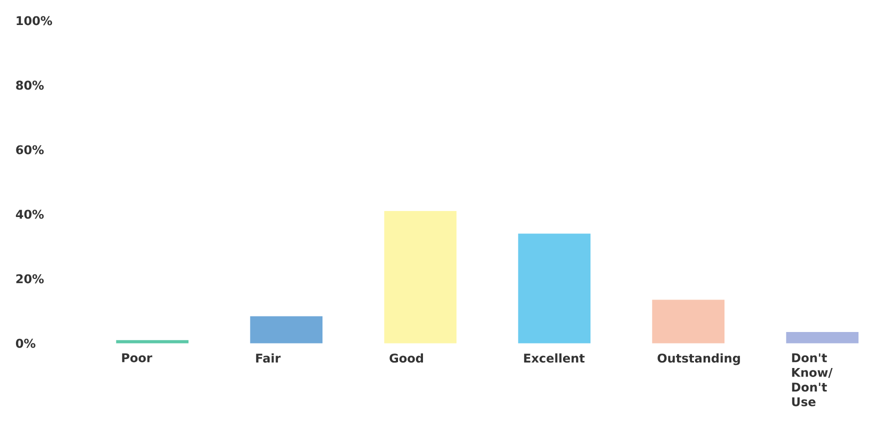 The width and height of the screenshot is (894, 426). What do you see at coordinates (34, 21) in the screenshot?
I see `y-tick-label: 100%` at bounding box center [34, 21].